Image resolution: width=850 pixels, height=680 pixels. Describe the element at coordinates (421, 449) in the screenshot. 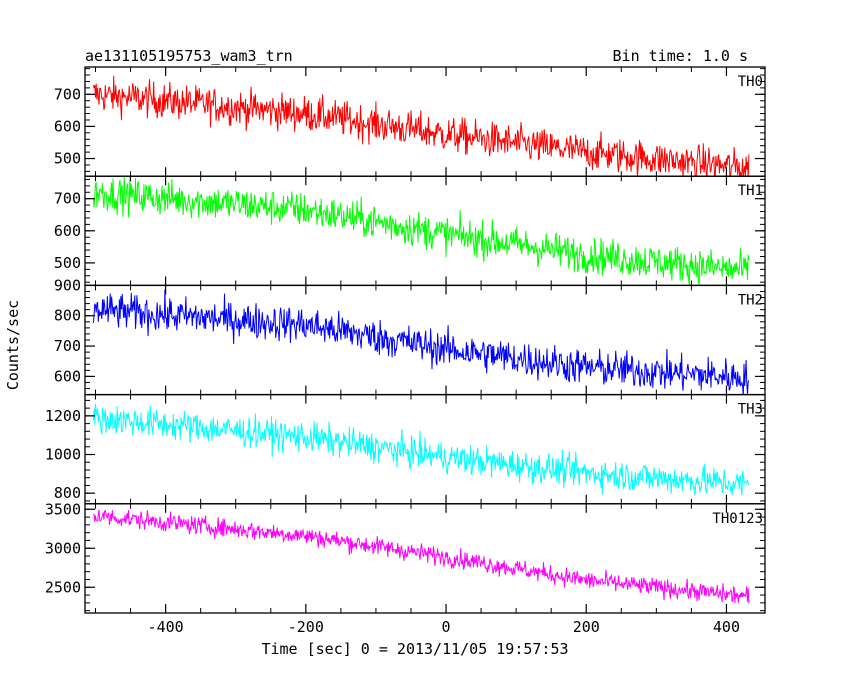

I see `series-line-th3` at that location.